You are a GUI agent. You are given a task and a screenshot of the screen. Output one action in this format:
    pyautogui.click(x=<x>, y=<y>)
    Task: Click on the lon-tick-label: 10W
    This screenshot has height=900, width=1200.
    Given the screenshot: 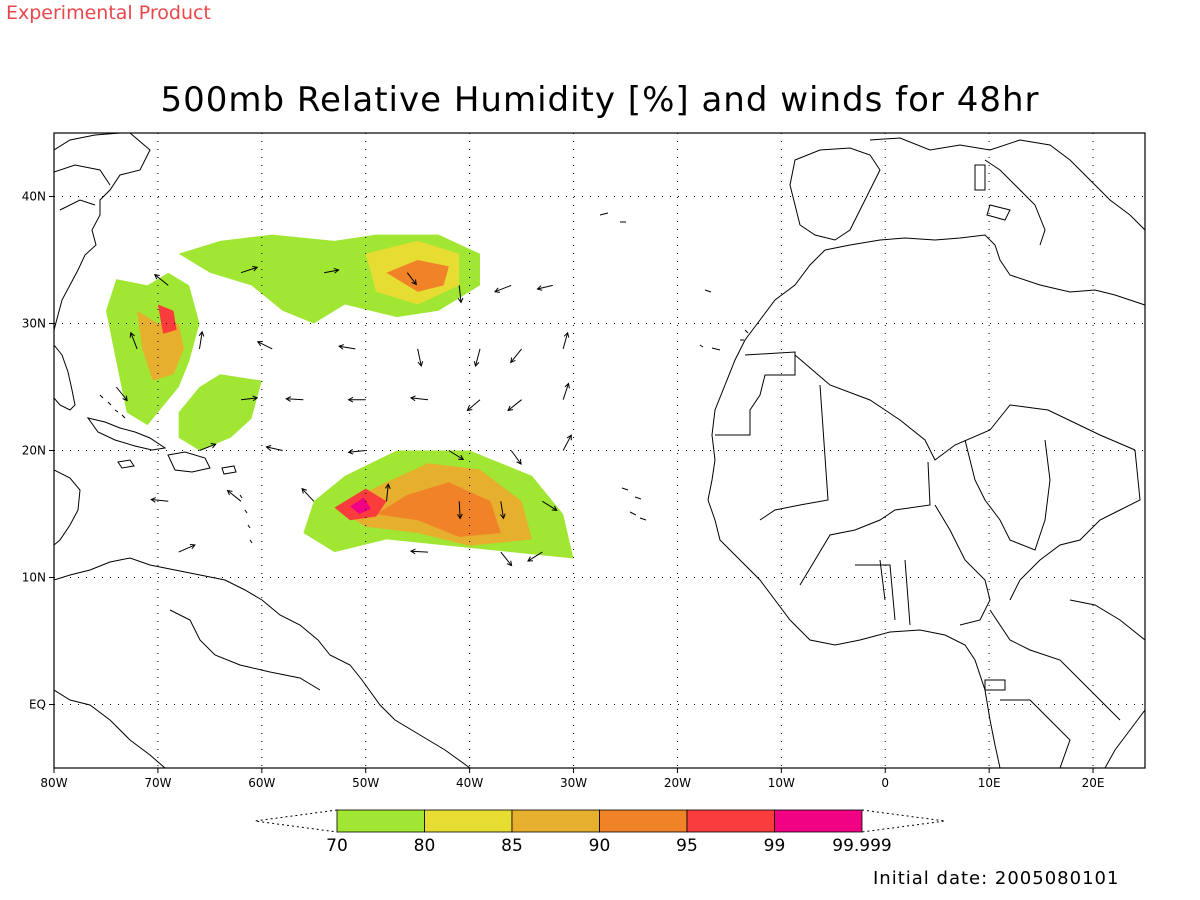 What is the action you would take?
    pyautogui.click(x=781, y=783)
    